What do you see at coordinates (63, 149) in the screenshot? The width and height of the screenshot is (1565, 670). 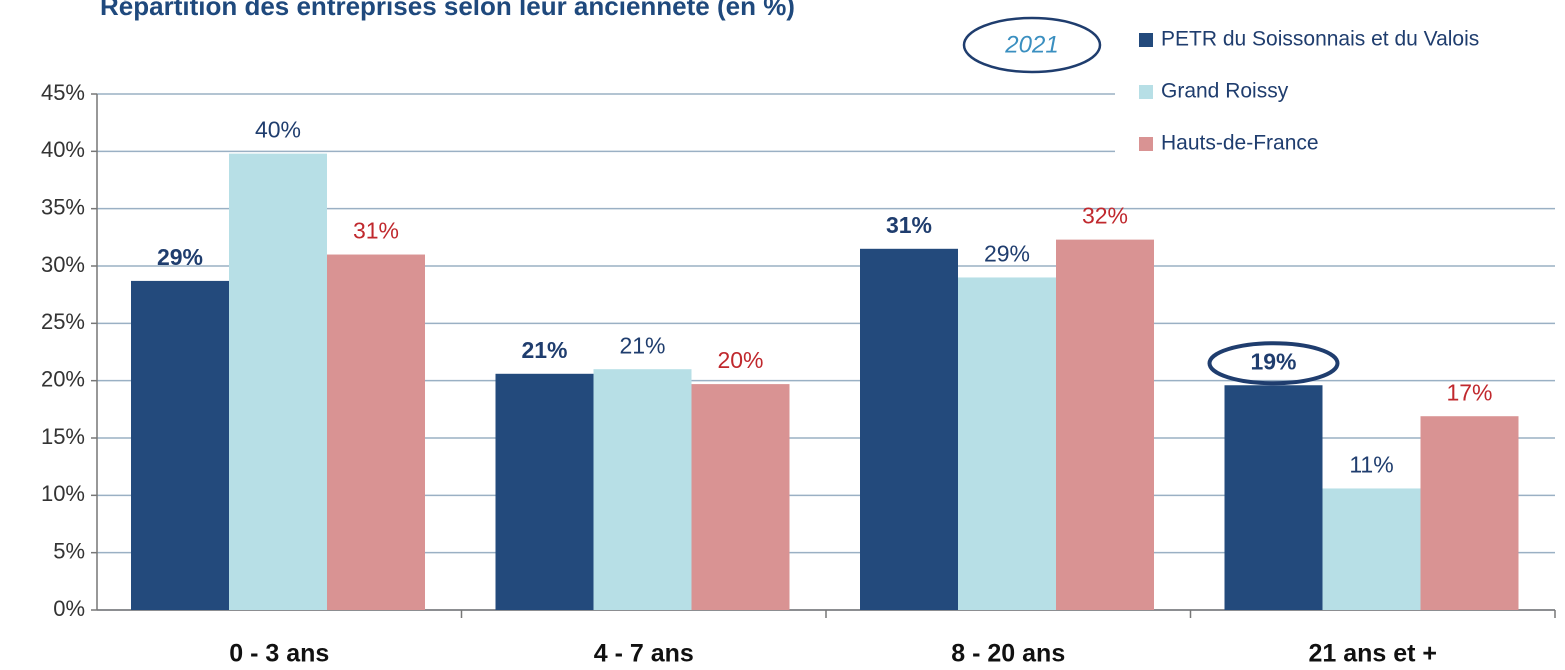 I see `y-tick-label: 40%` at bounding box center [63, 149].